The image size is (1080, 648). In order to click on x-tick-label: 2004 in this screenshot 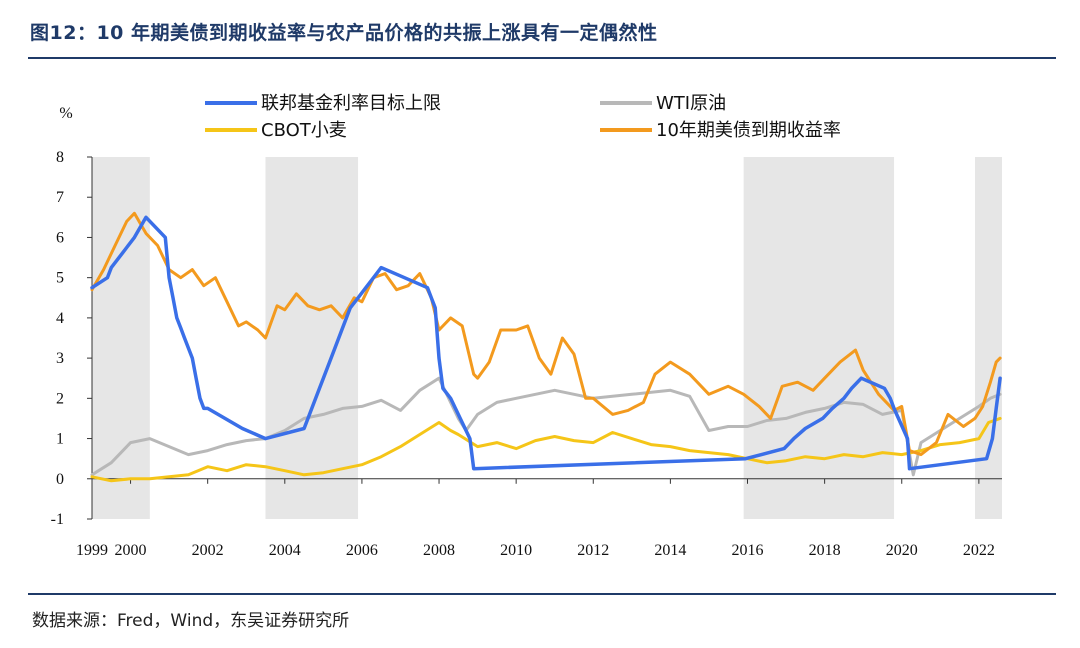, I will do `click(285, 550)`.